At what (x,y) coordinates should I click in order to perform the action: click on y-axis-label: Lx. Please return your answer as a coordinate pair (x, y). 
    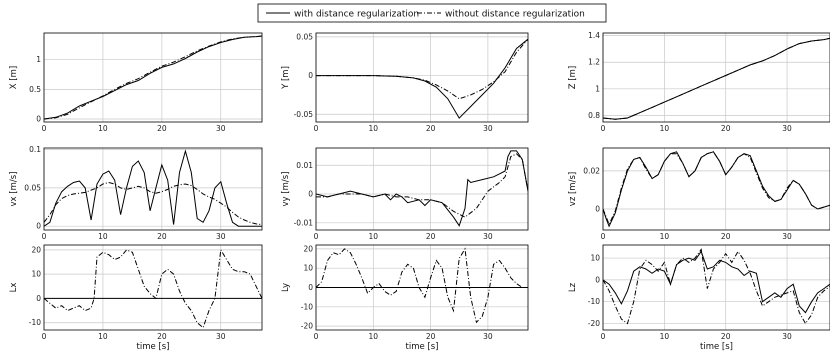
    Looking at the image, I should click on (14, 288).